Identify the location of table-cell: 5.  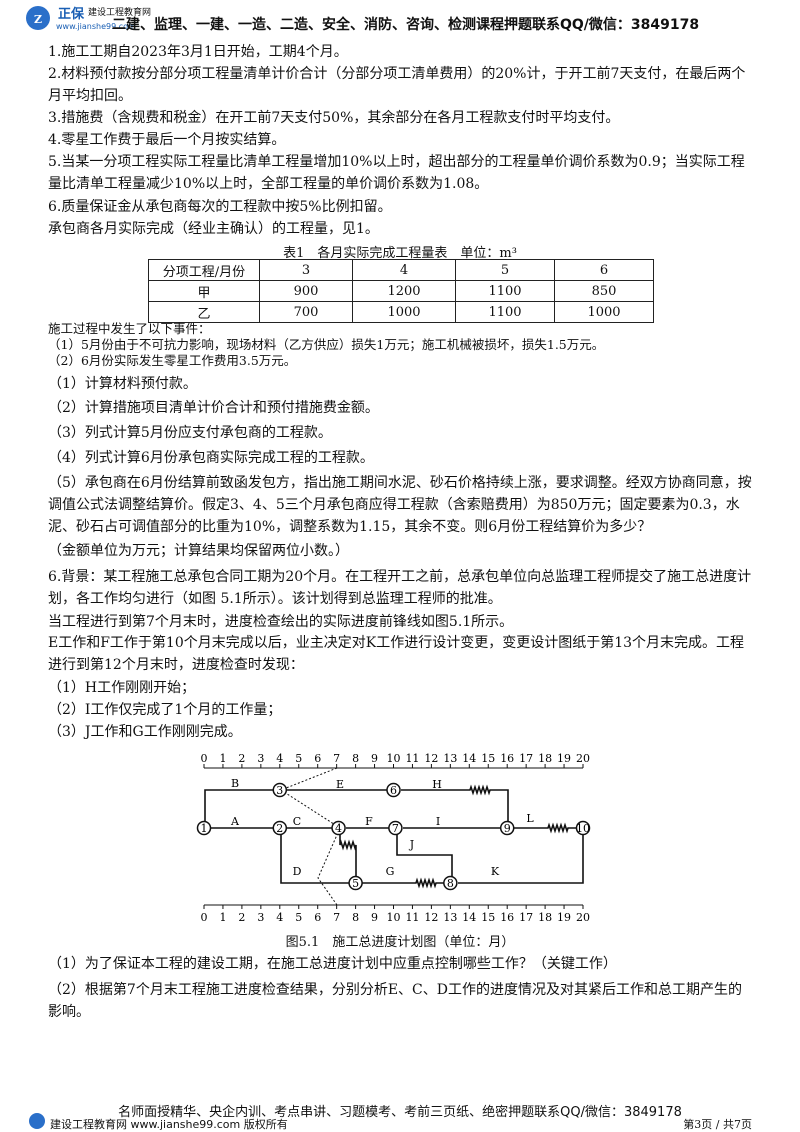
(505, 270).